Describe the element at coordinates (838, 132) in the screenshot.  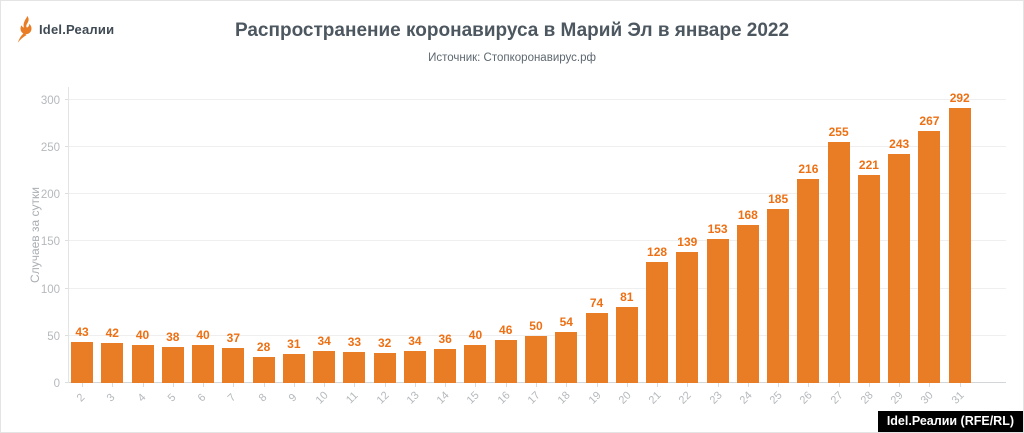
I see `bar-value-label: 255` at that location.